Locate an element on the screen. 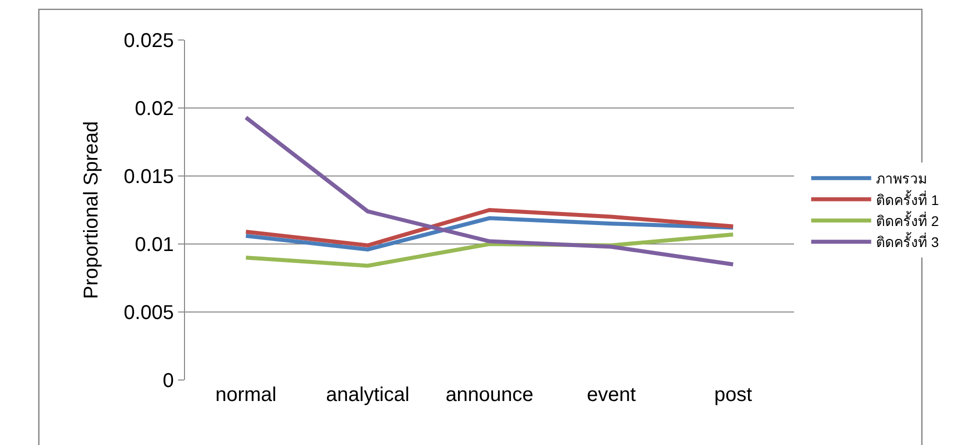 This screenshot has height=445, width=956. legend-label: ติดครั้งที่ 3 is located at coordinates (908, 241).